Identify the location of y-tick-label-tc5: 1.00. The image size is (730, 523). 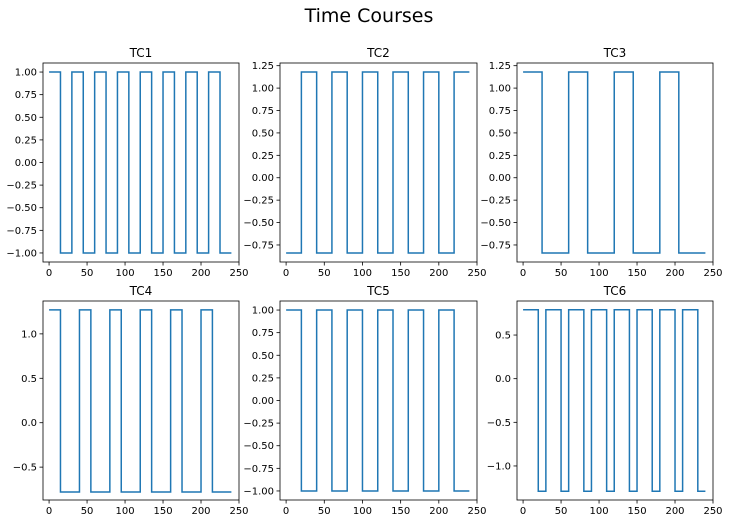
(263, 311).